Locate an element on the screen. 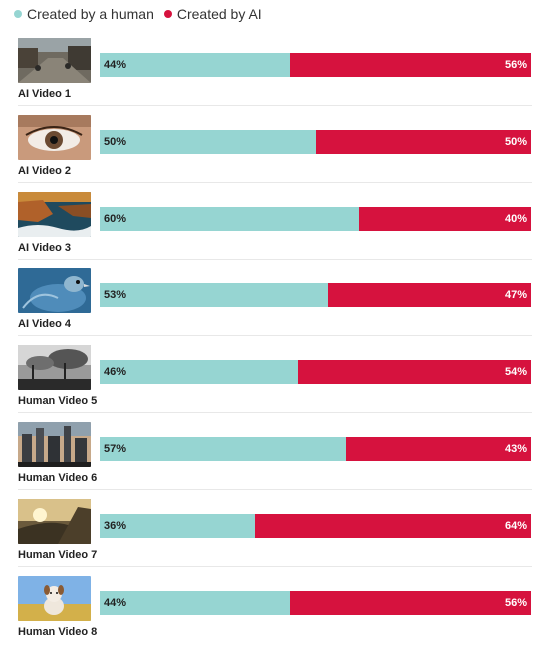 The image size is (546, 653). category-label: Human Video 6 is located at coordinates (58, 478).